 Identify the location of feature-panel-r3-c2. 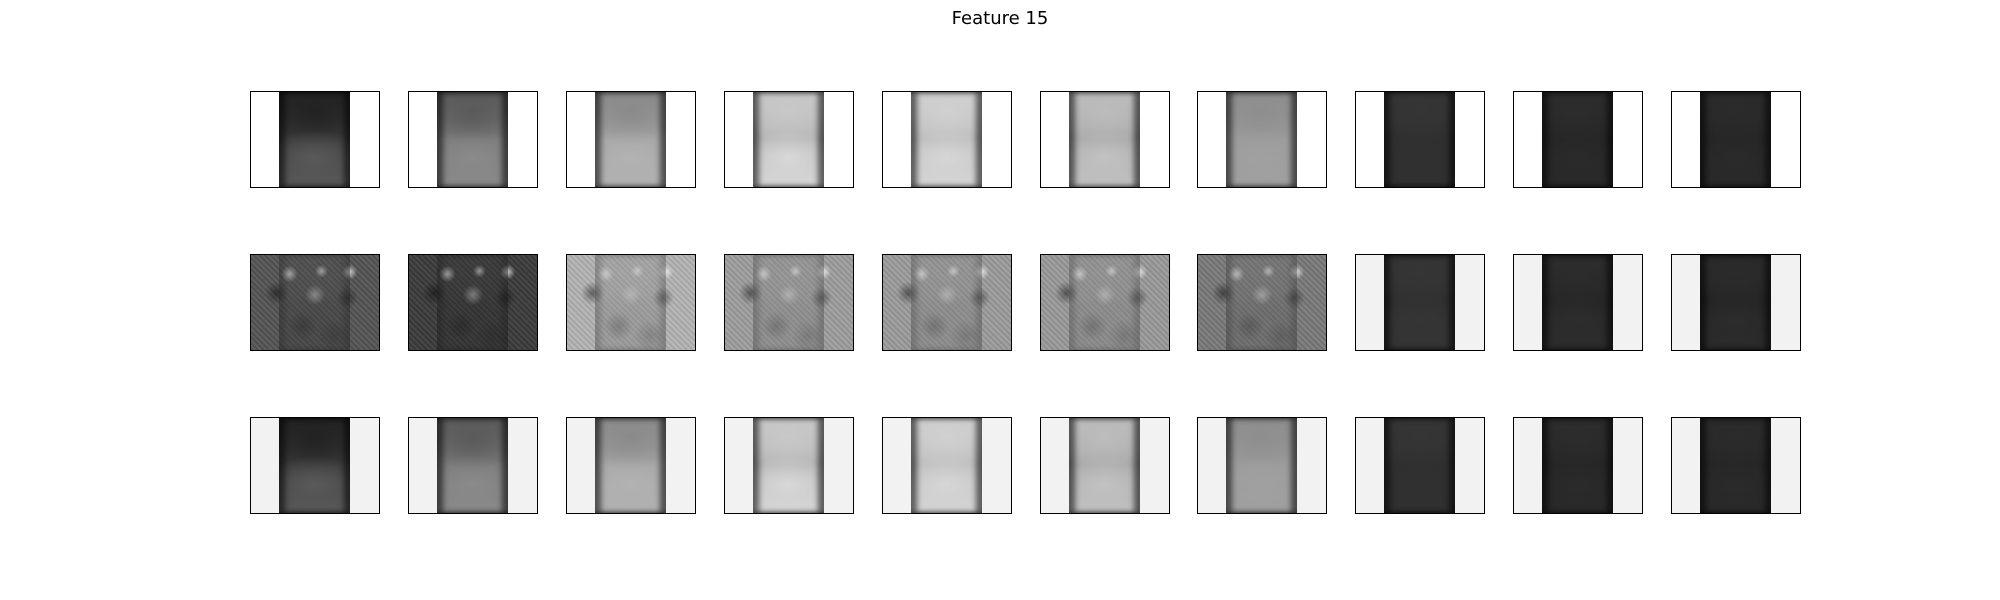
(473, 465).